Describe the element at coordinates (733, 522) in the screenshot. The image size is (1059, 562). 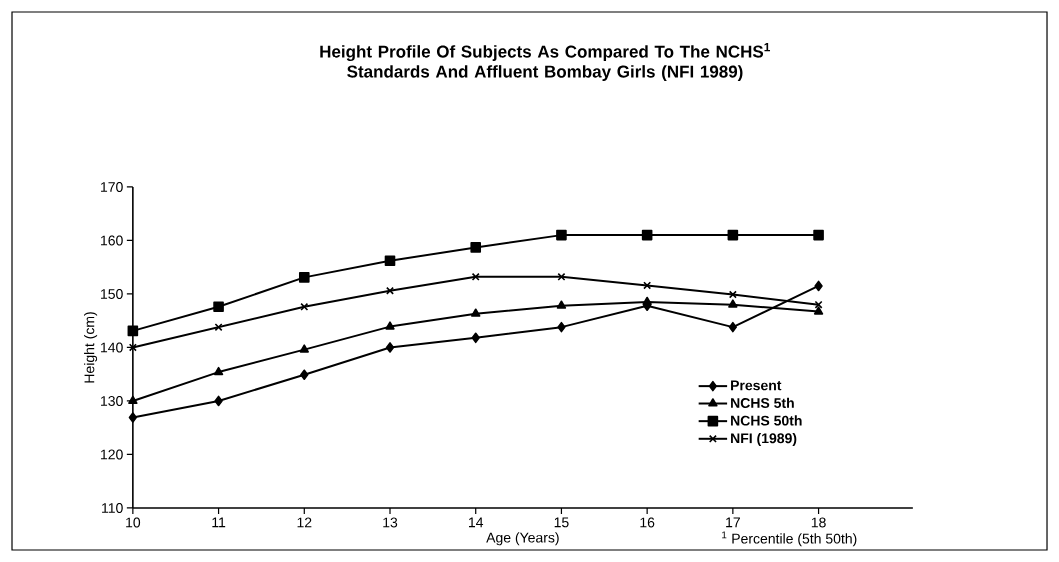
I see `x-tick-label: 17` at that location.